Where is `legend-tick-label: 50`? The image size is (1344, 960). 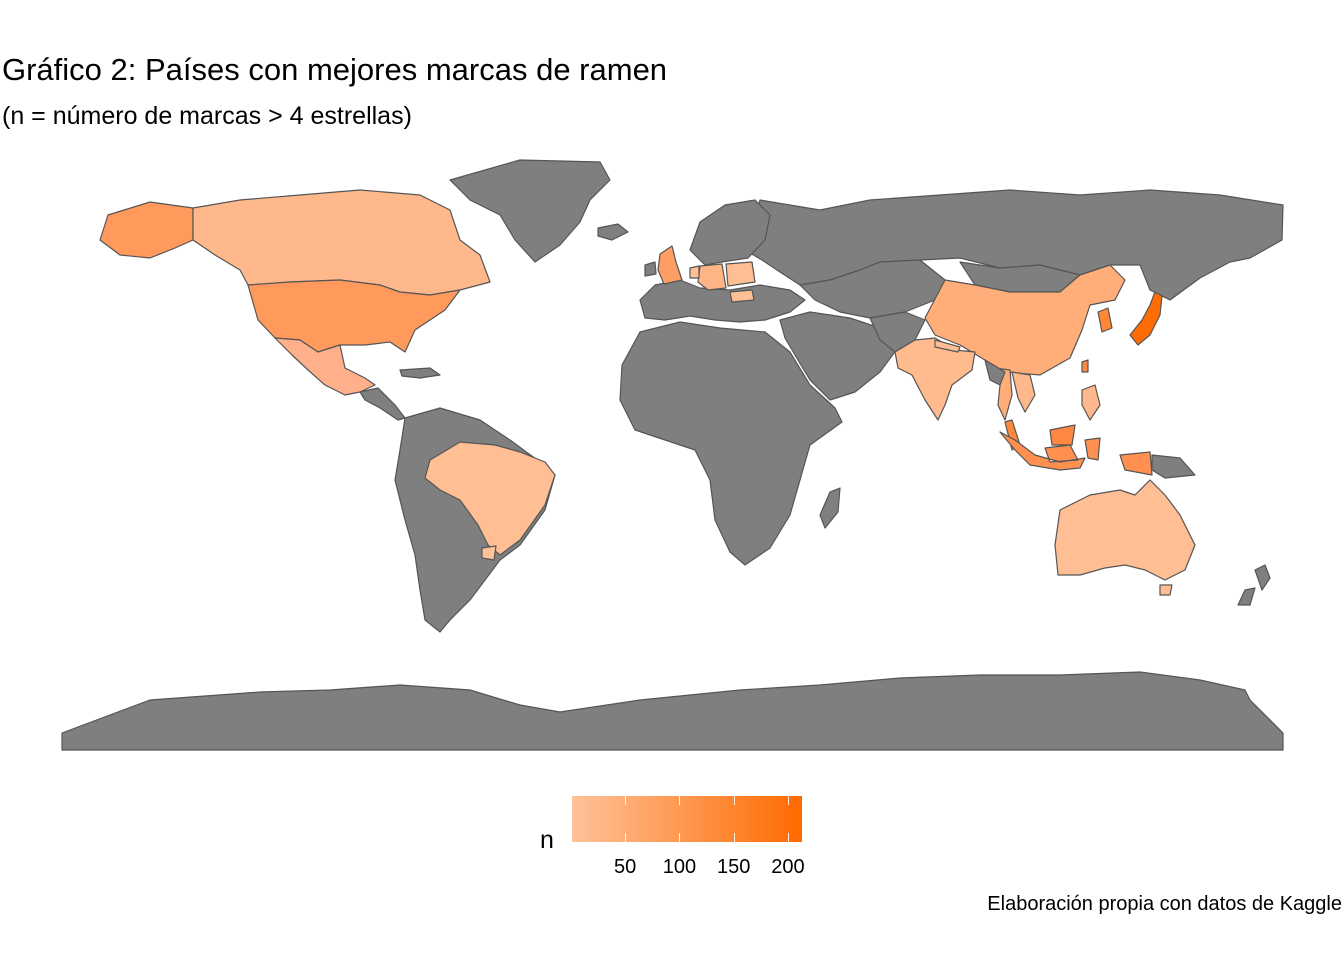 legend-tick-label: 50 is located at coordinates (625, 867).